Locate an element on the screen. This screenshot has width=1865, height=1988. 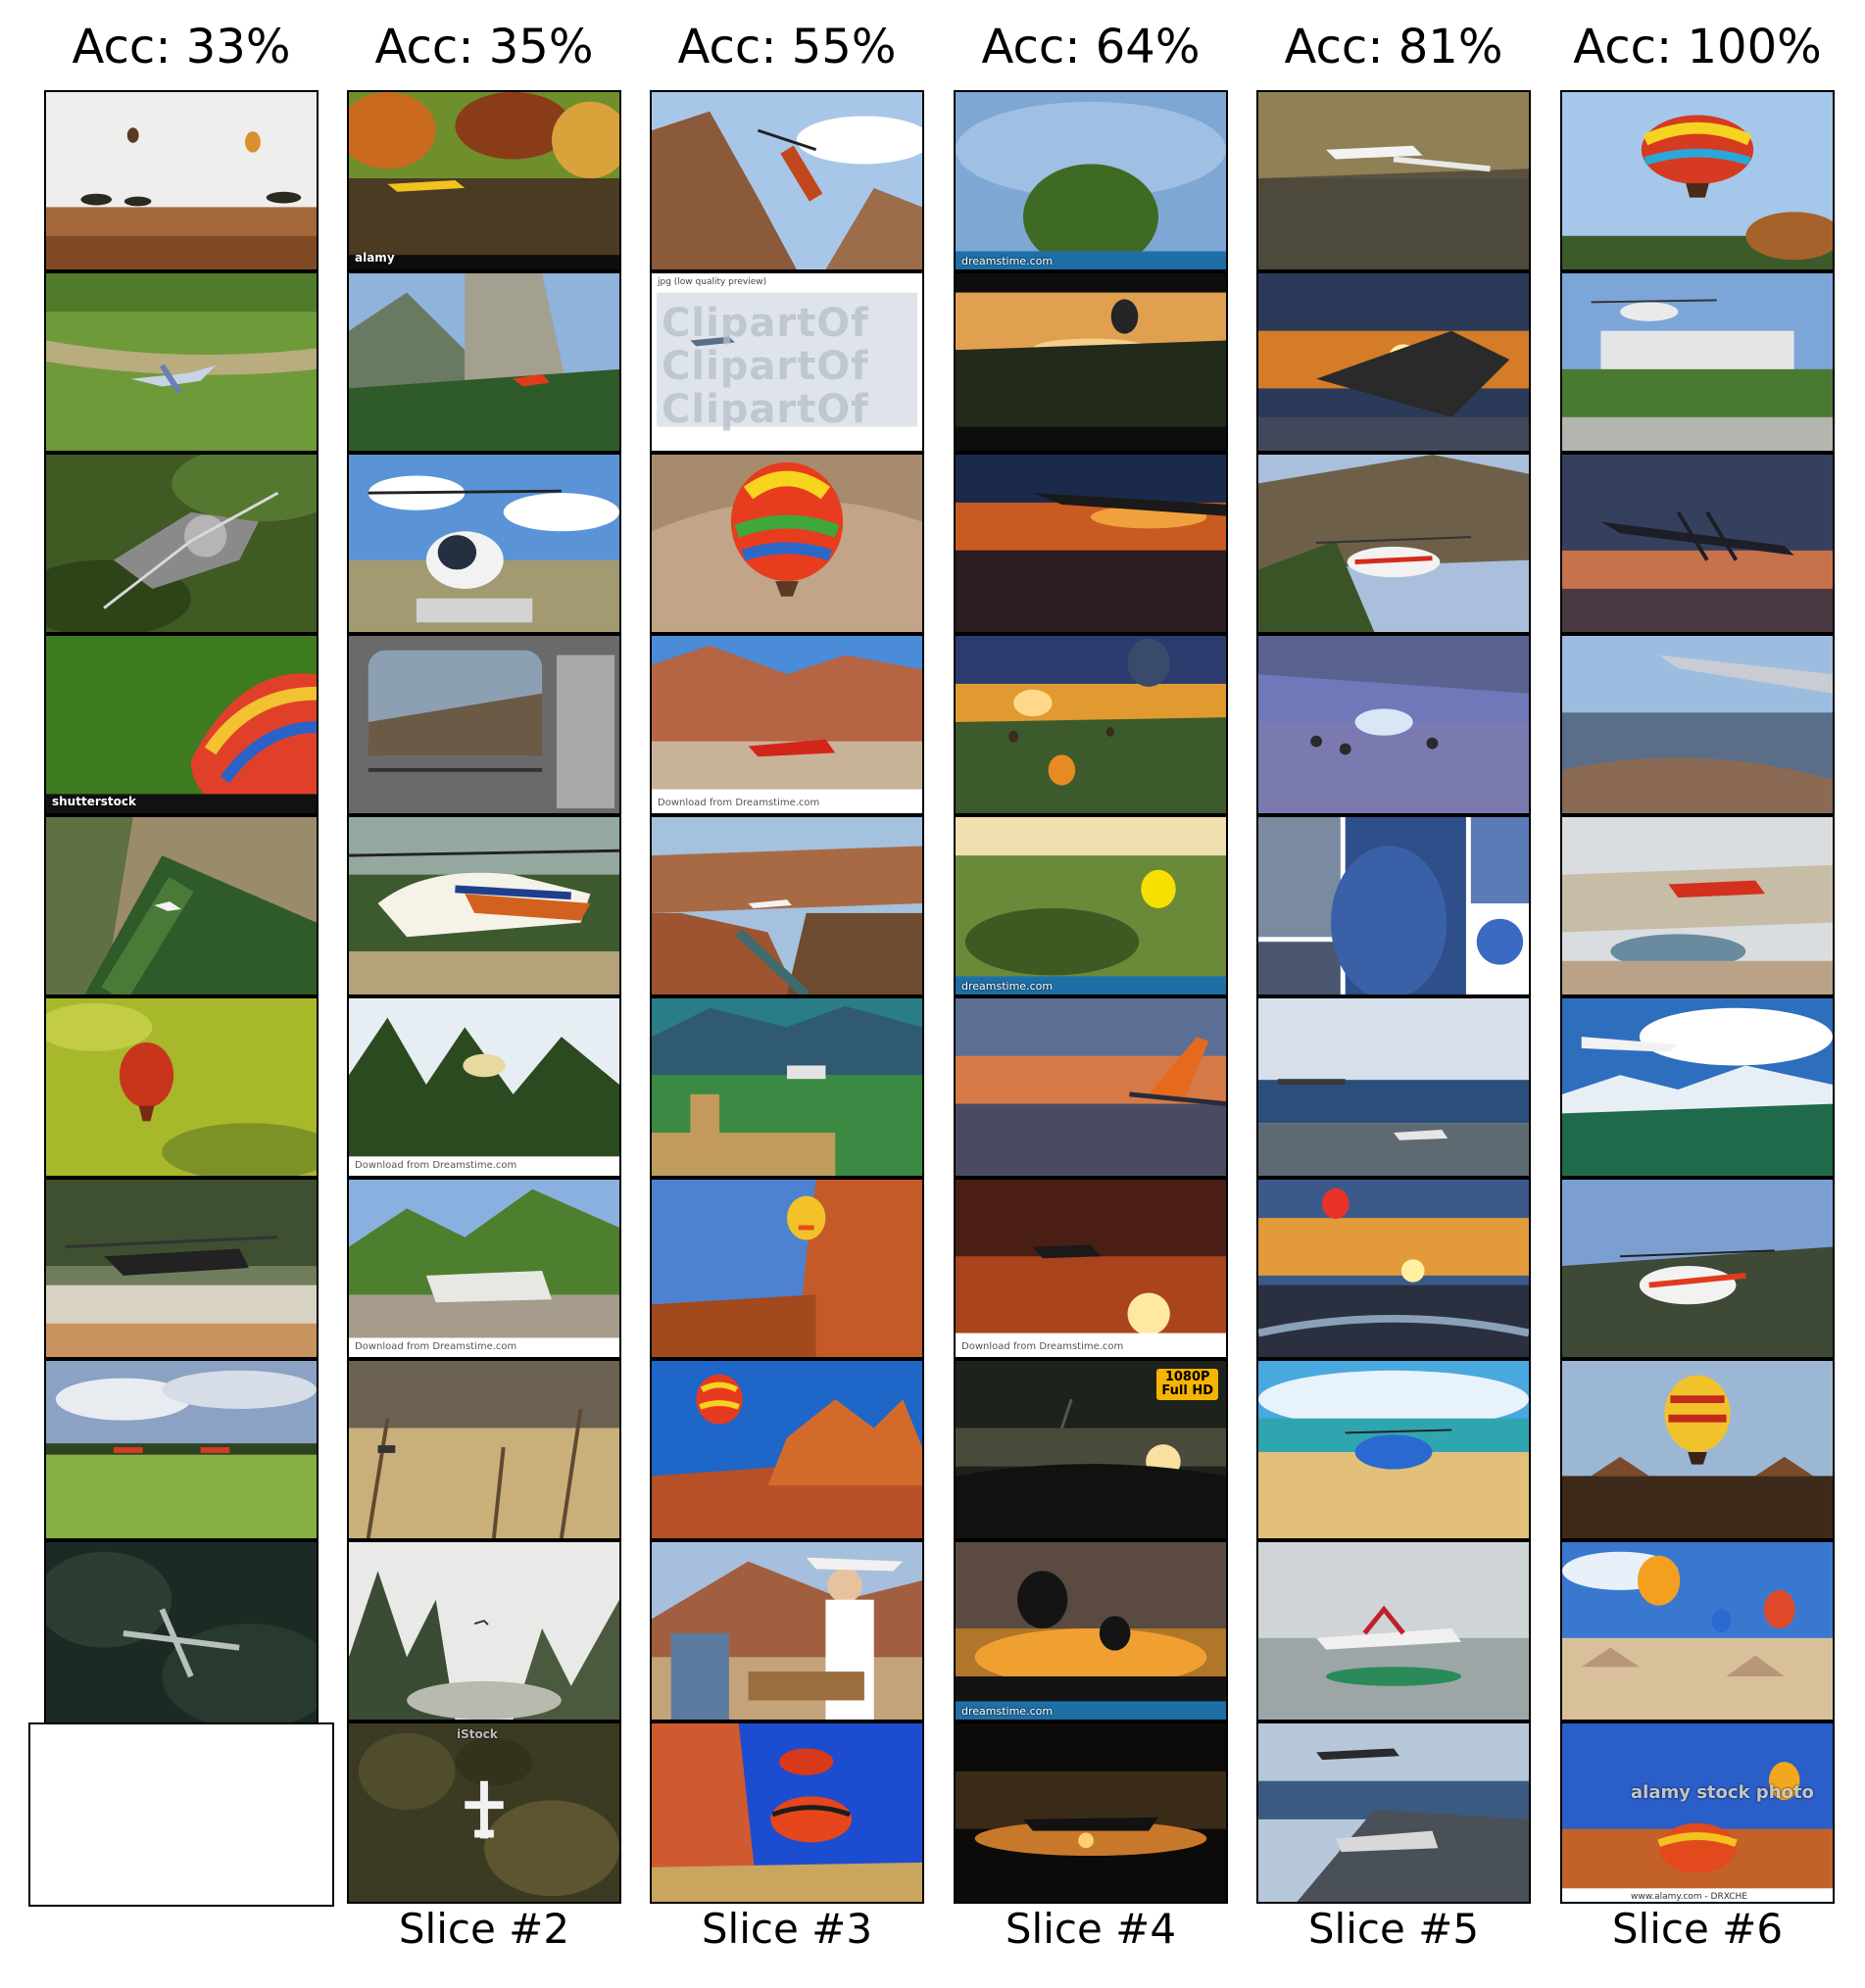
image-cell: alamy stock photo www.alamy.com - DRXCHE is located at coordinates (1697, 1812).